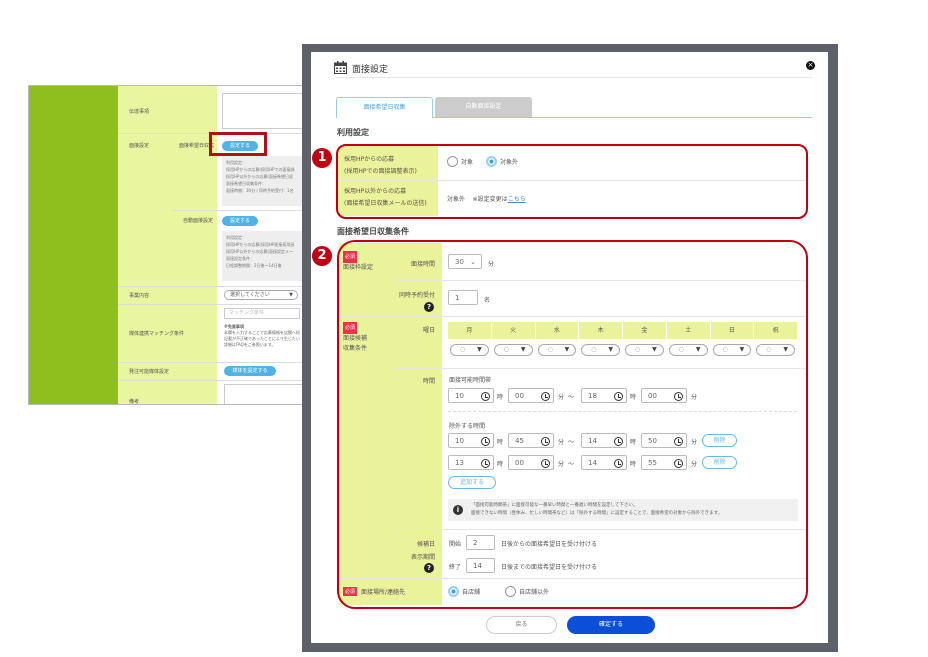  I want to click on label-notes: 伝達事項, so click(139, 112).